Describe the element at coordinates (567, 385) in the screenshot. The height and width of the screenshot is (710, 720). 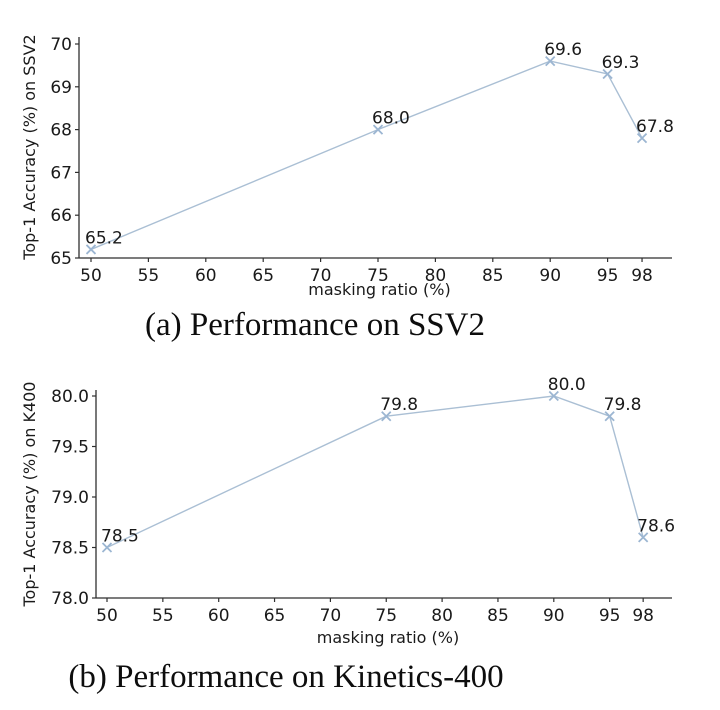
I see `point-value-label: 80.0` at that location.